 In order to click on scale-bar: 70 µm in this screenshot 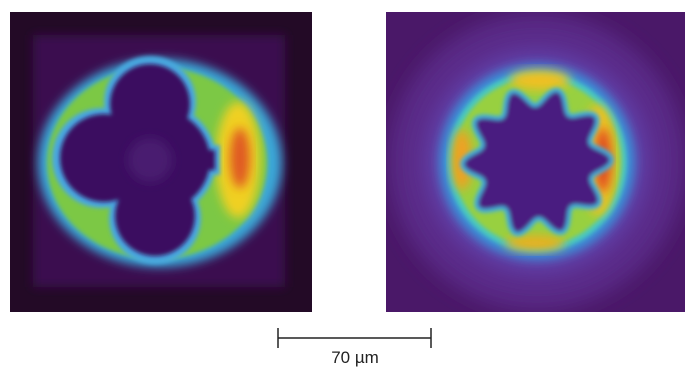, I will do `click(354, 347)`.